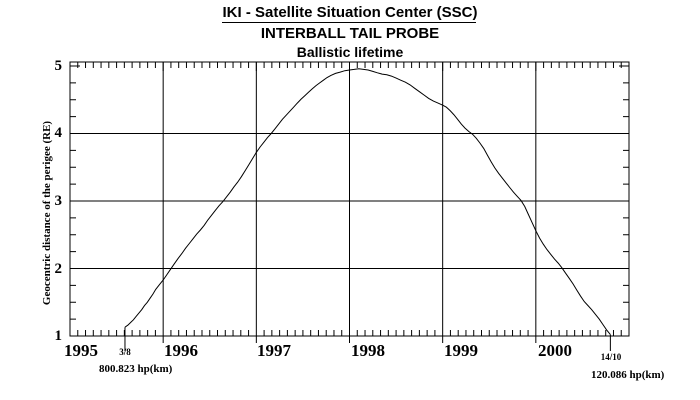 The image size is (700, 400). I want to click on x-tick-label: 1998, so click(368, 350).